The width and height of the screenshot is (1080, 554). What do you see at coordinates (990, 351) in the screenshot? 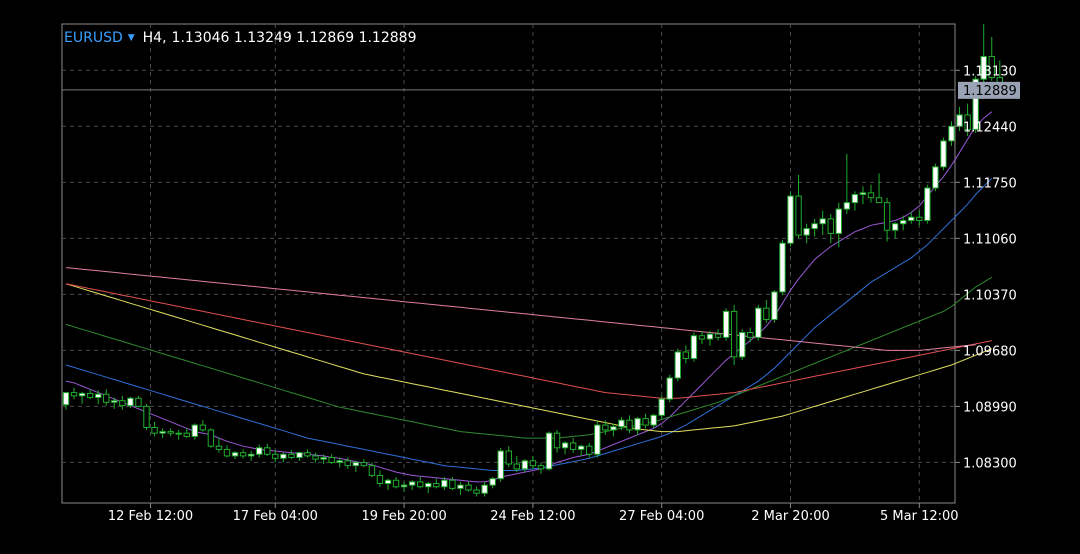
I see `price-tick-label: 1.09680` at bounding box center [990, 351].